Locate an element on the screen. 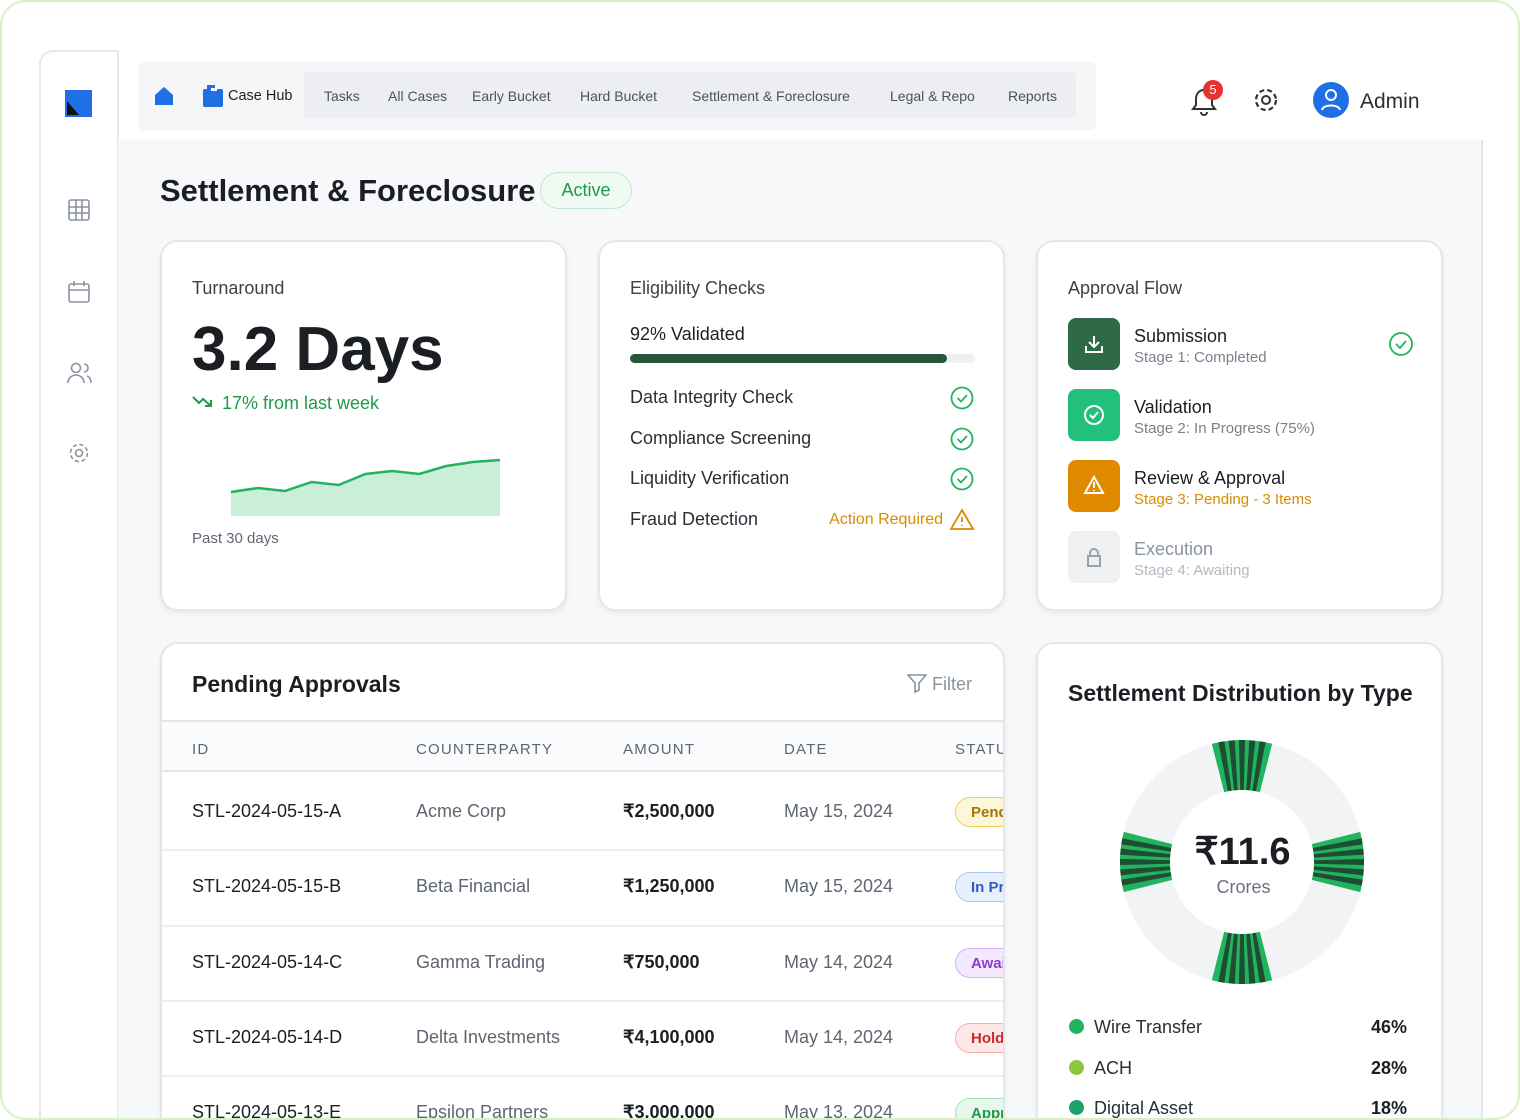  nav-item: Settlement & Foreclosure is located at coordinates (771, 96).